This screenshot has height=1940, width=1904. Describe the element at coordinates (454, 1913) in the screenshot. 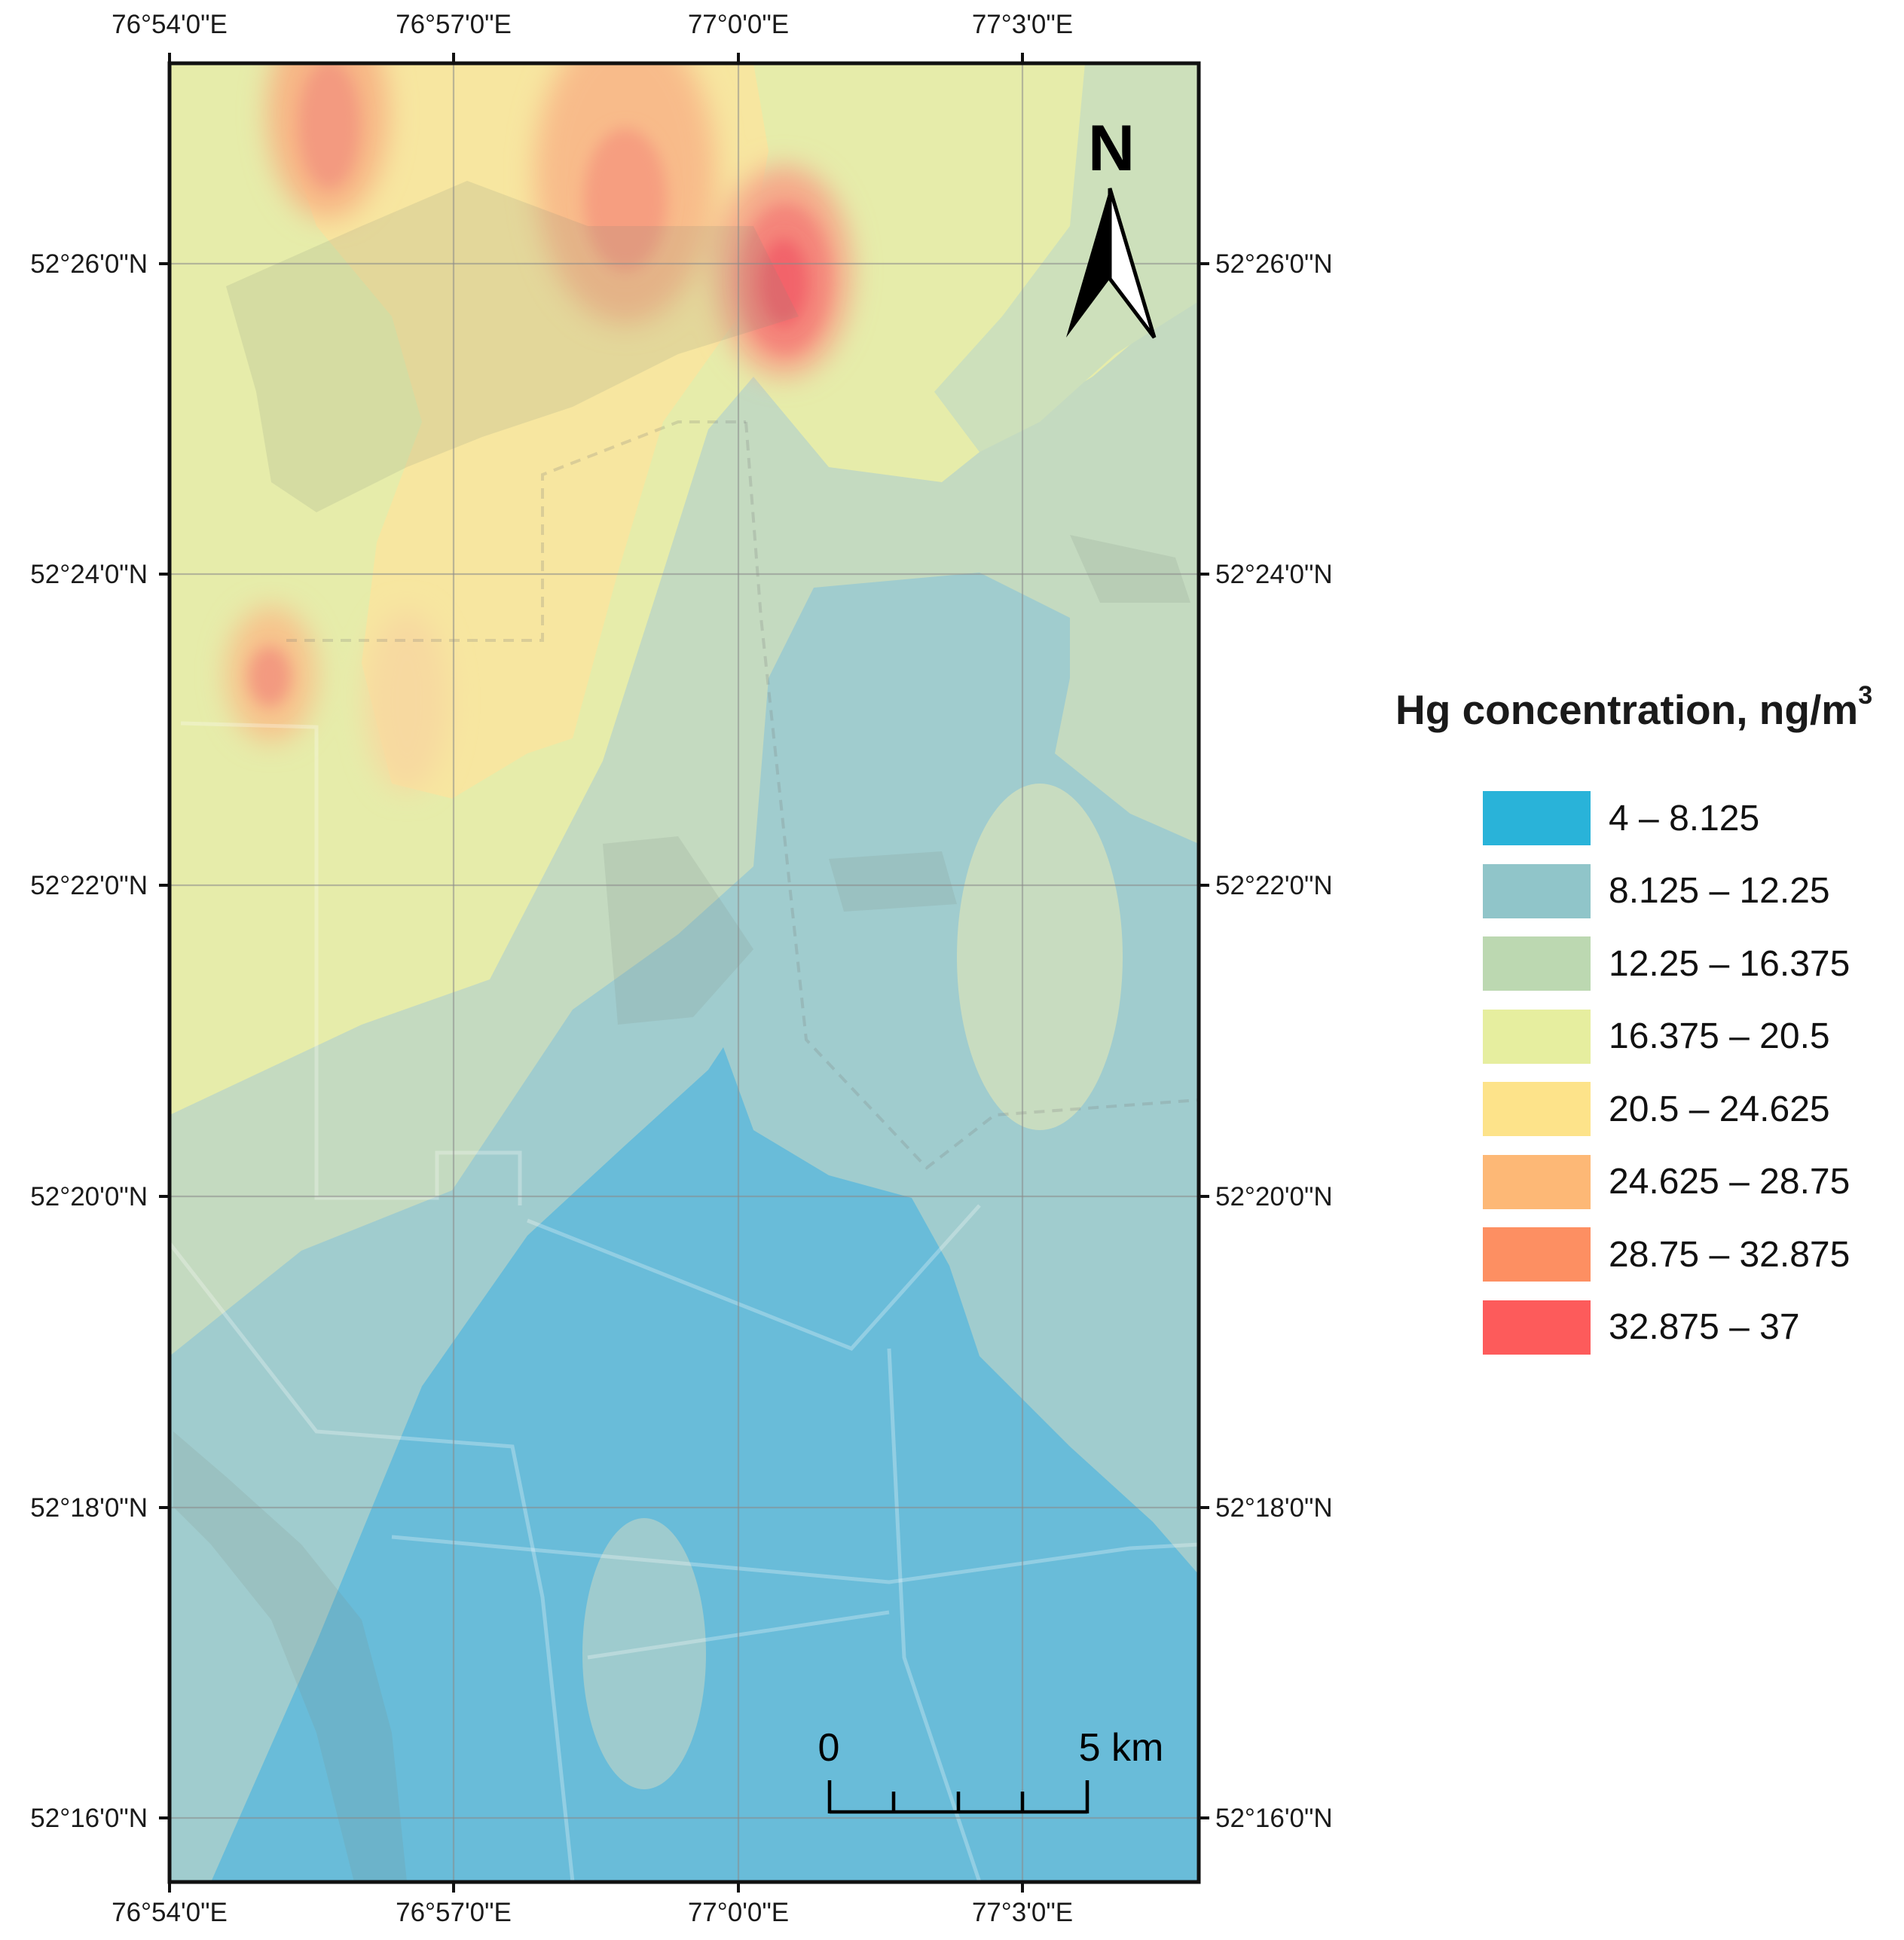

I see `lon-label-bottom: 76°57'0"E` at that location.